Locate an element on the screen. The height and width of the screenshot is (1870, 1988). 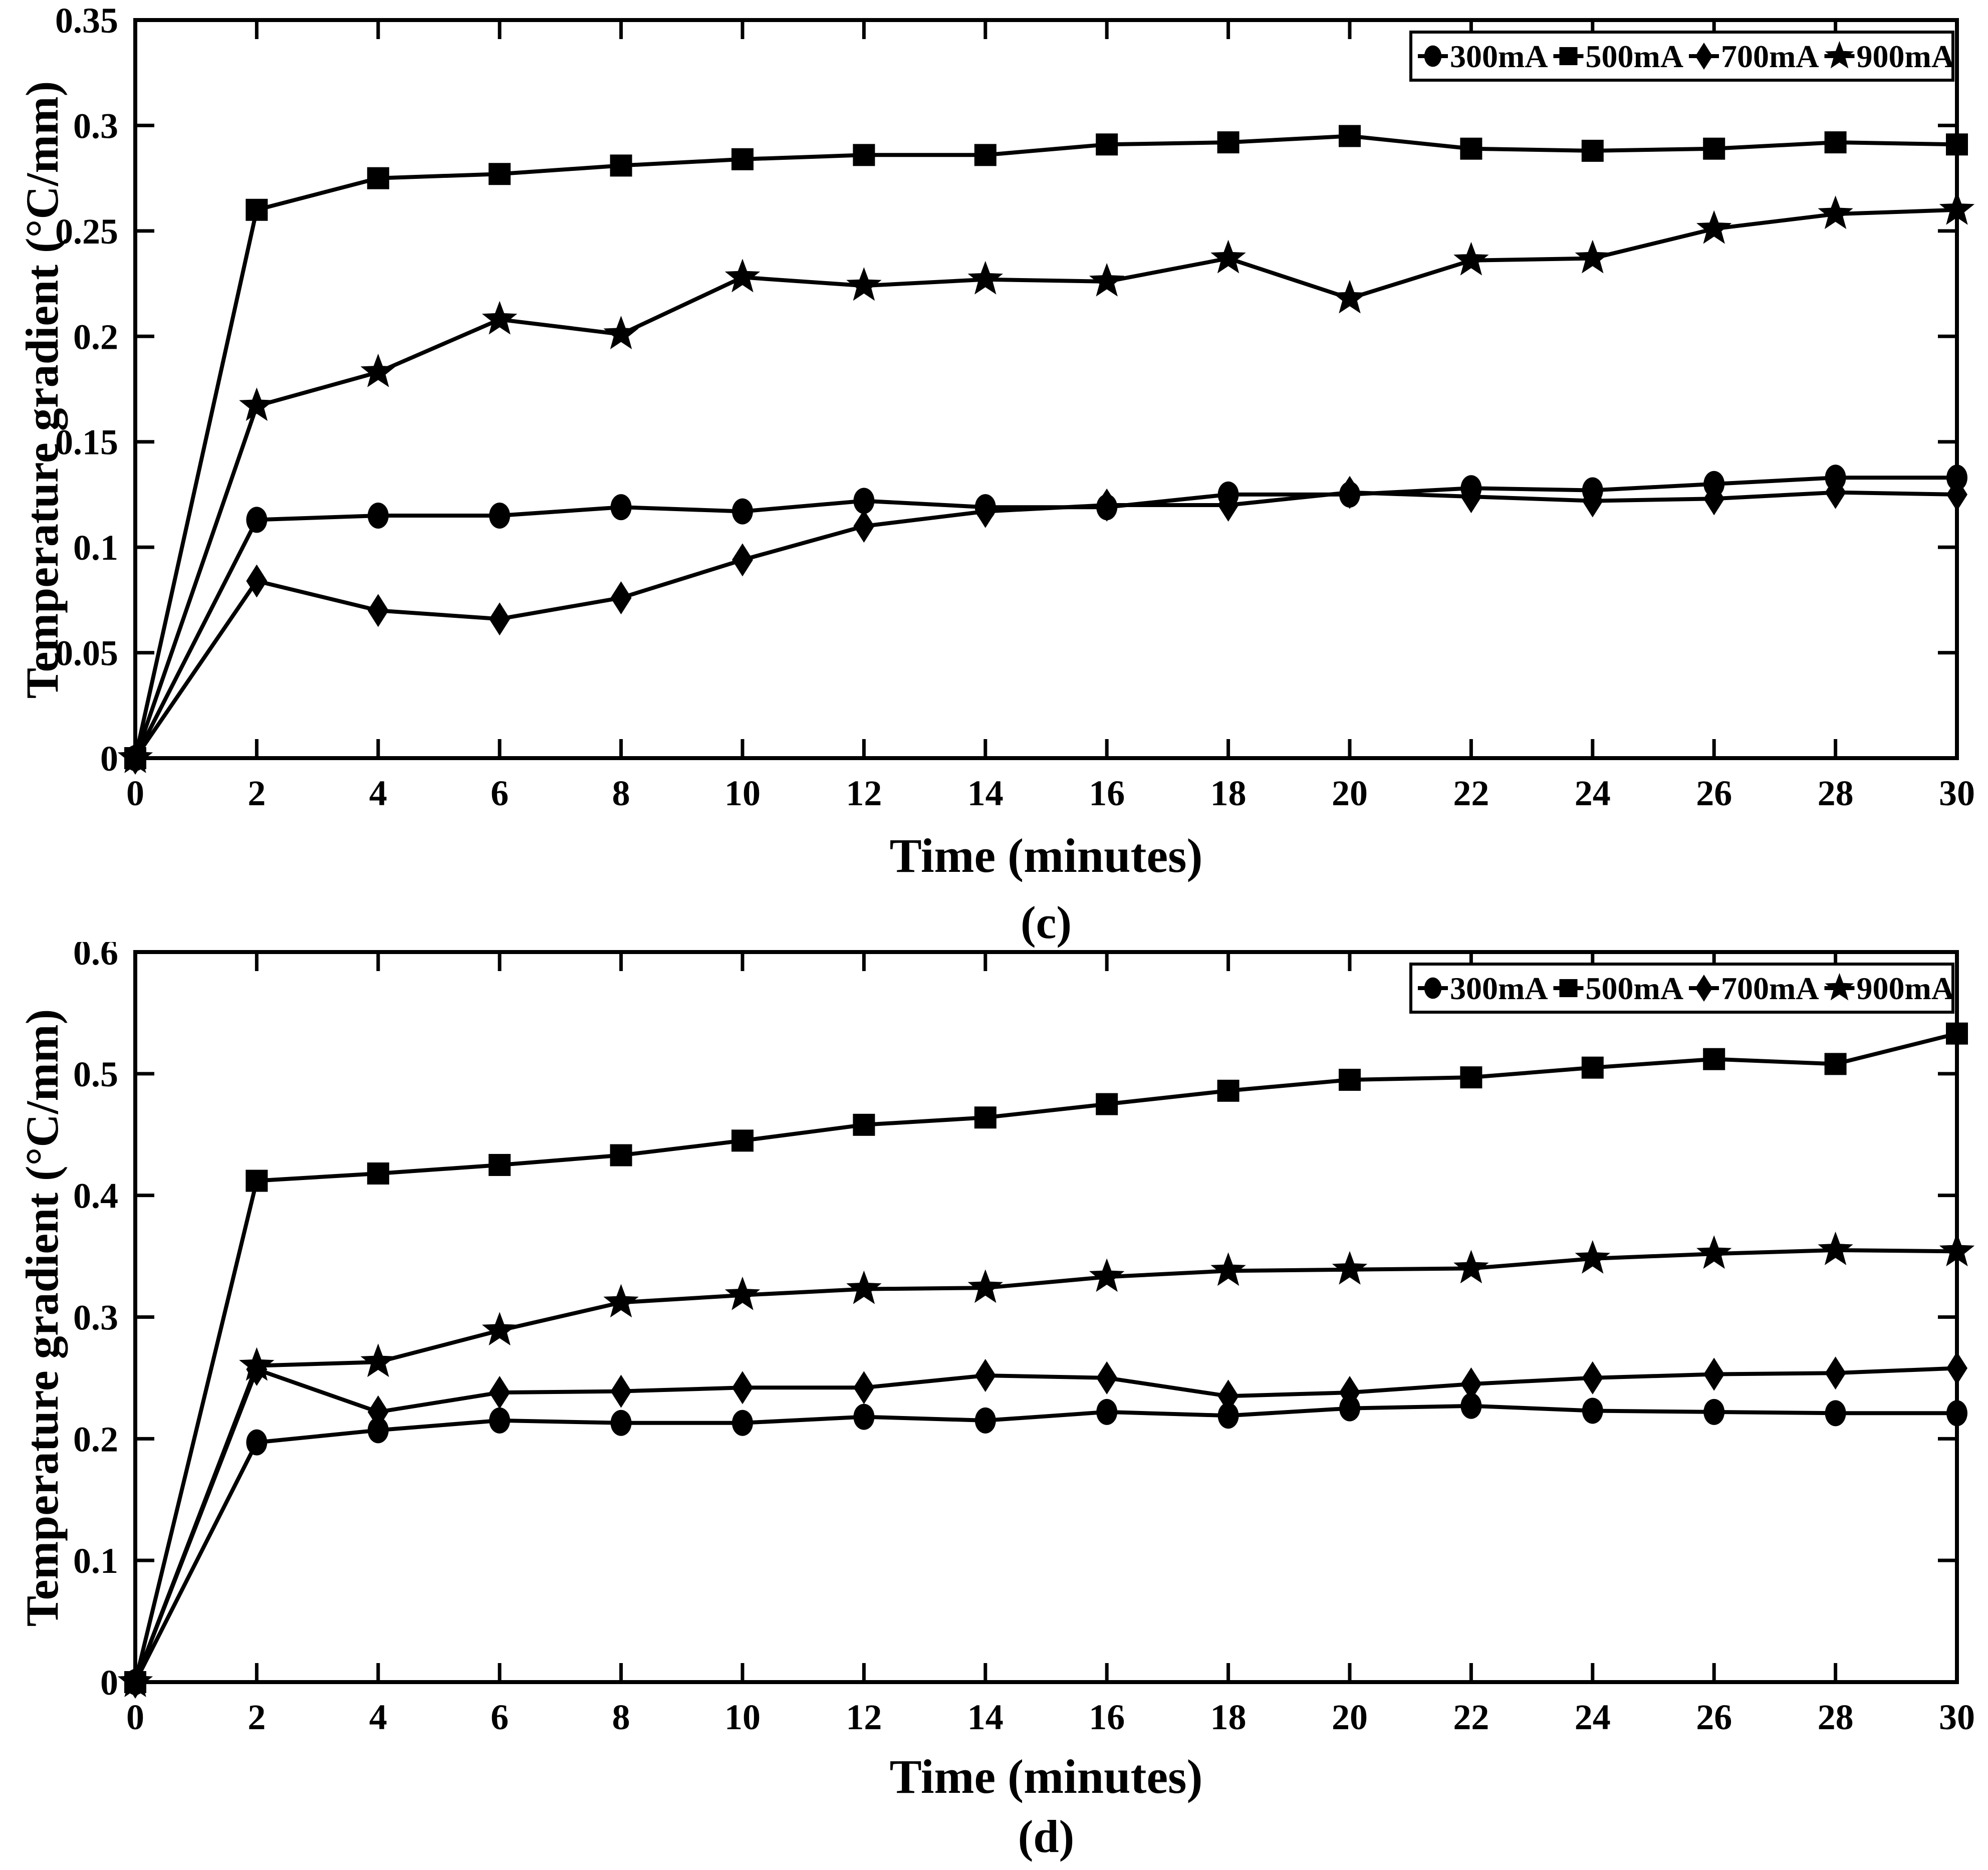
legend-700mA-label: 700mA is located at coordinates (1770, 56).